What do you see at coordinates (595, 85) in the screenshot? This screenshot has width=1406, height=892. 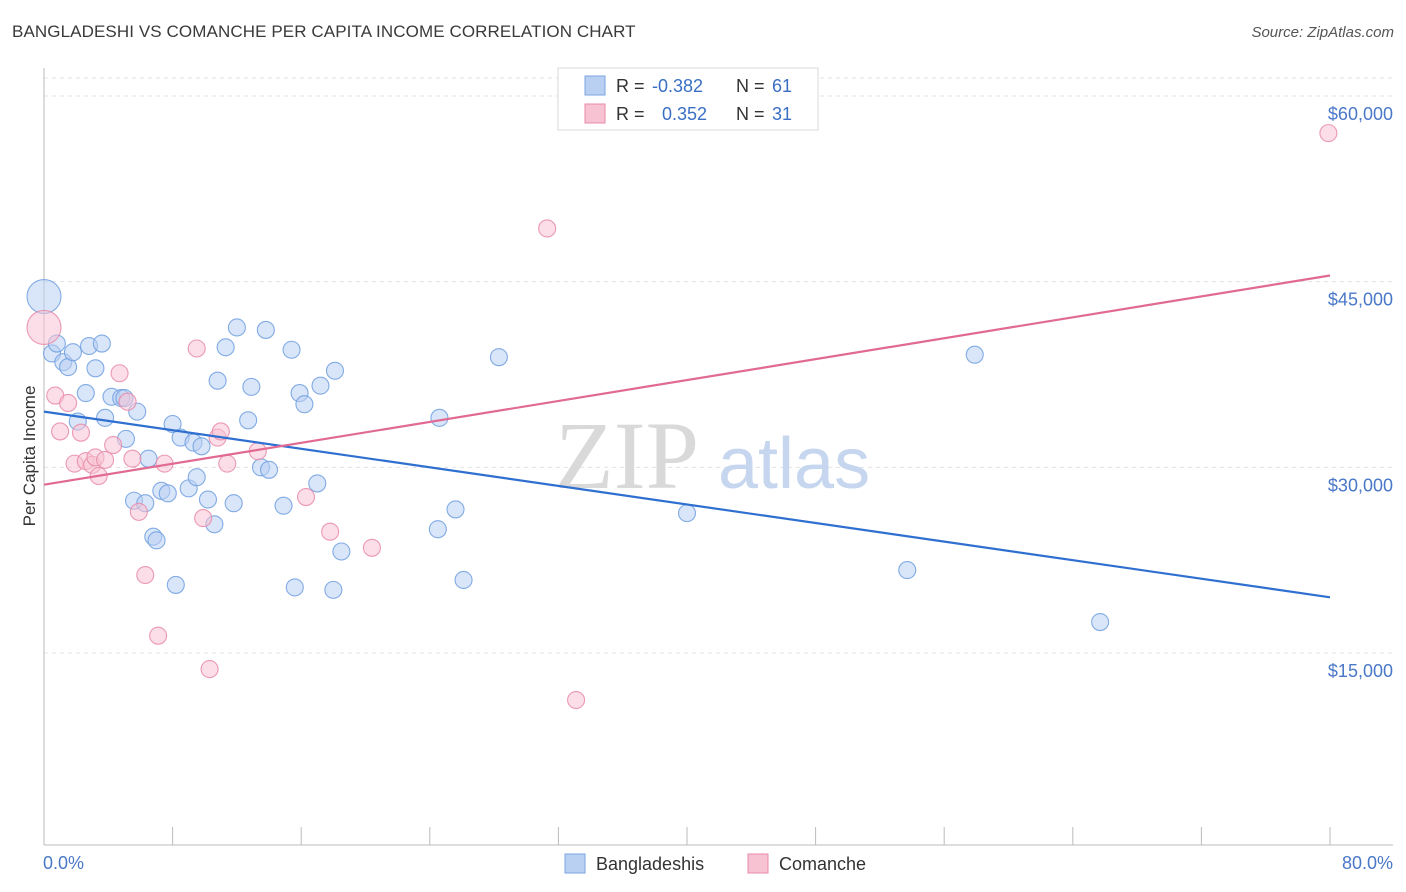 I see `legend-swatch-bangladeshis` at bounding box center [595, 85].